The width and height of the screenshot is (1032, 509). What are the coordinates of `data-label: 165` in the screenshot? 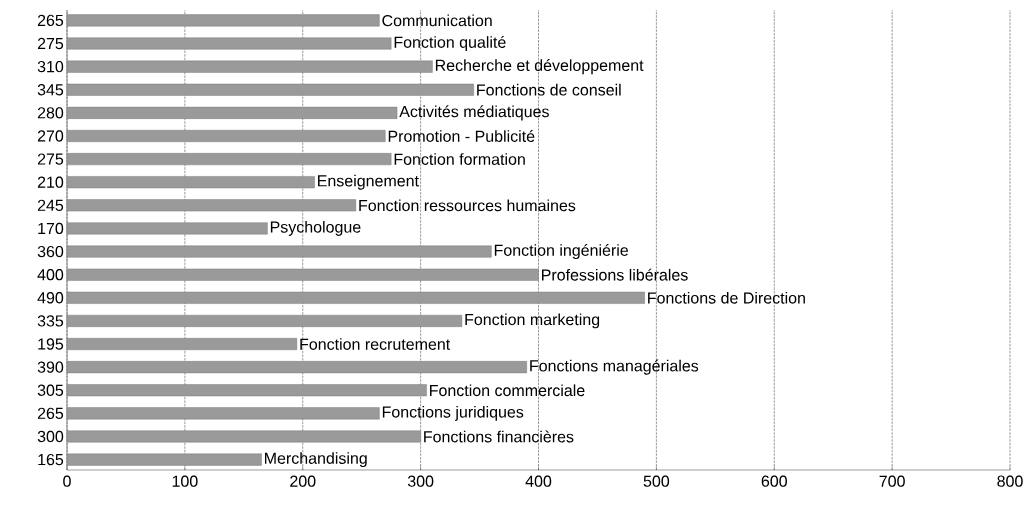 It's located at (51, 459).